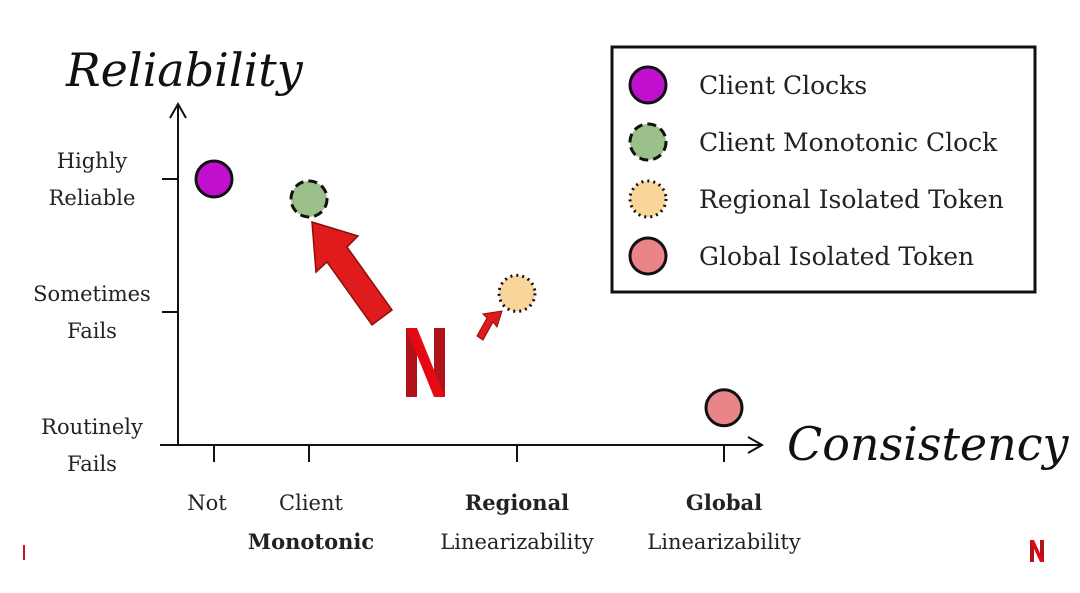 Image resolution: width=1080 pixels, height=593 pixels. I want to click on x-axis-title: Consistency, so click(928, 444).